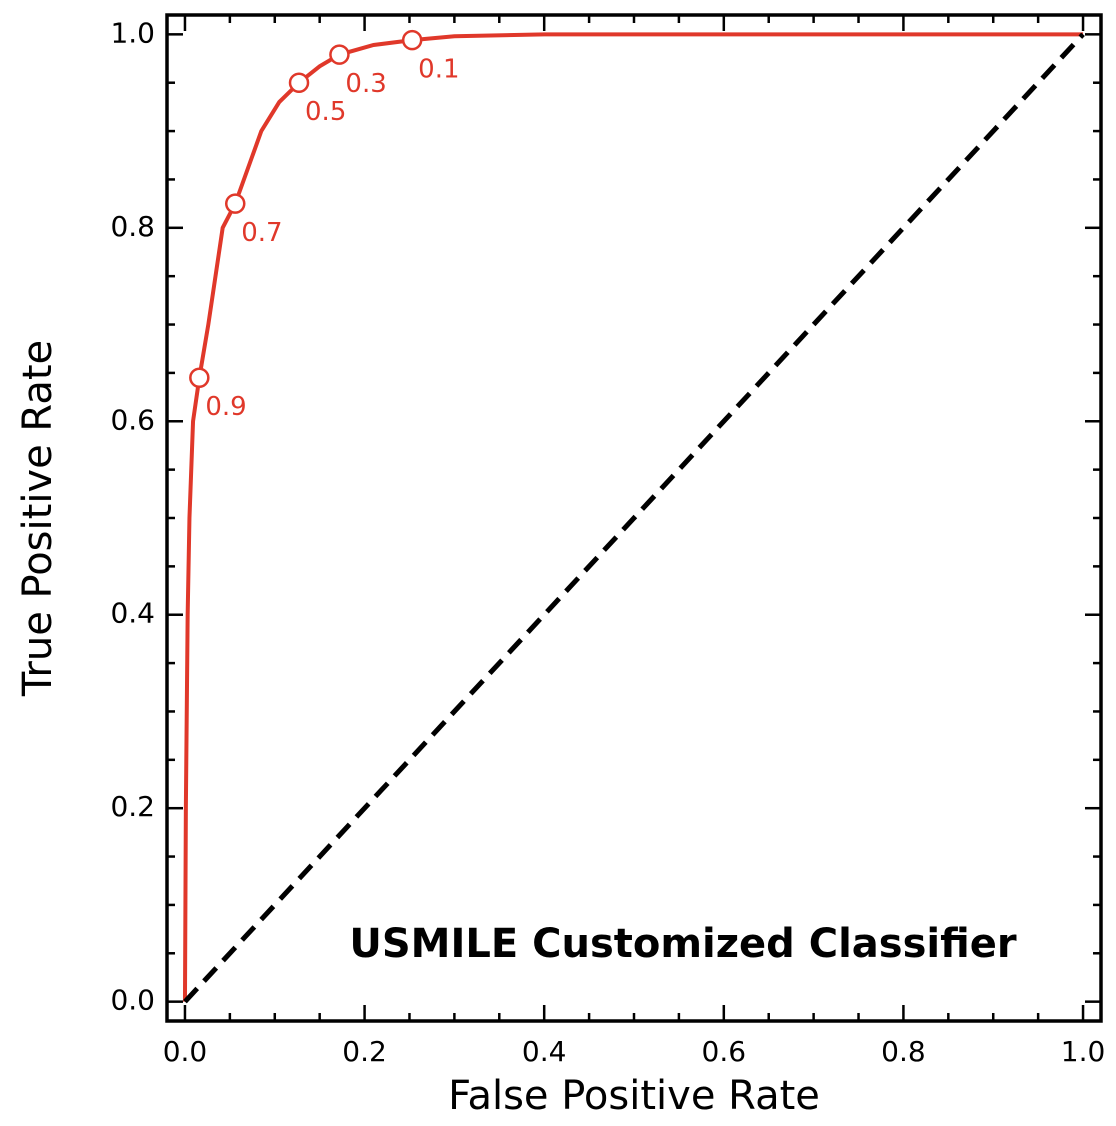  I want to click on y-tick-label: 0.6, so click(132, 419).